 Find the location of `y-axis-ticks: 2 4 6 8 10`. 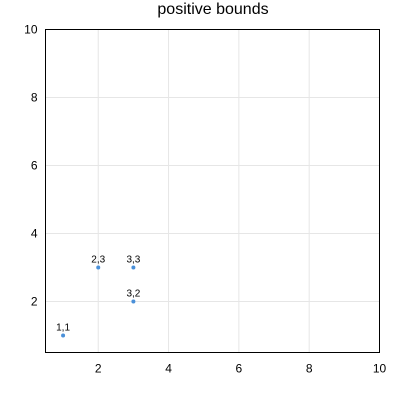

y-axis-ticks: 2 4 6 8 10 is located at coordinates (31, 166).